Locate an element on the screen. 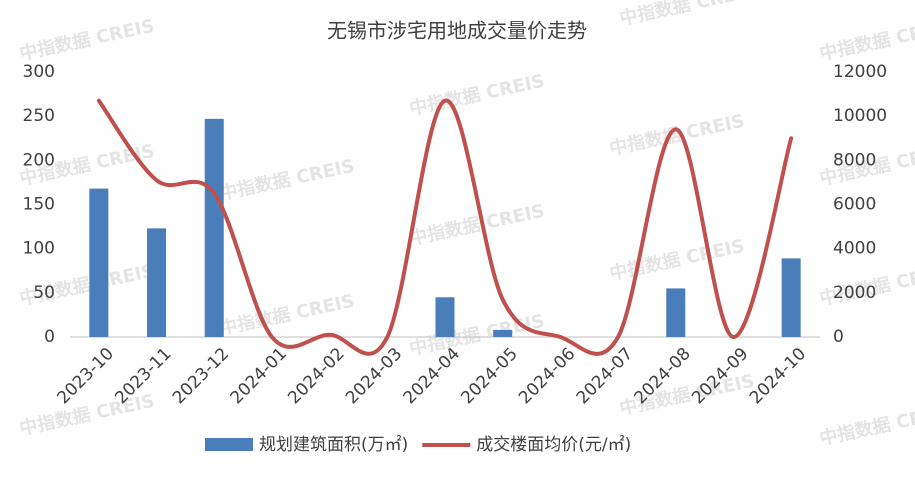 This screenshot has height=484, width=915. x-tick-label: 2024-02 is located at coordinates (316, 376).